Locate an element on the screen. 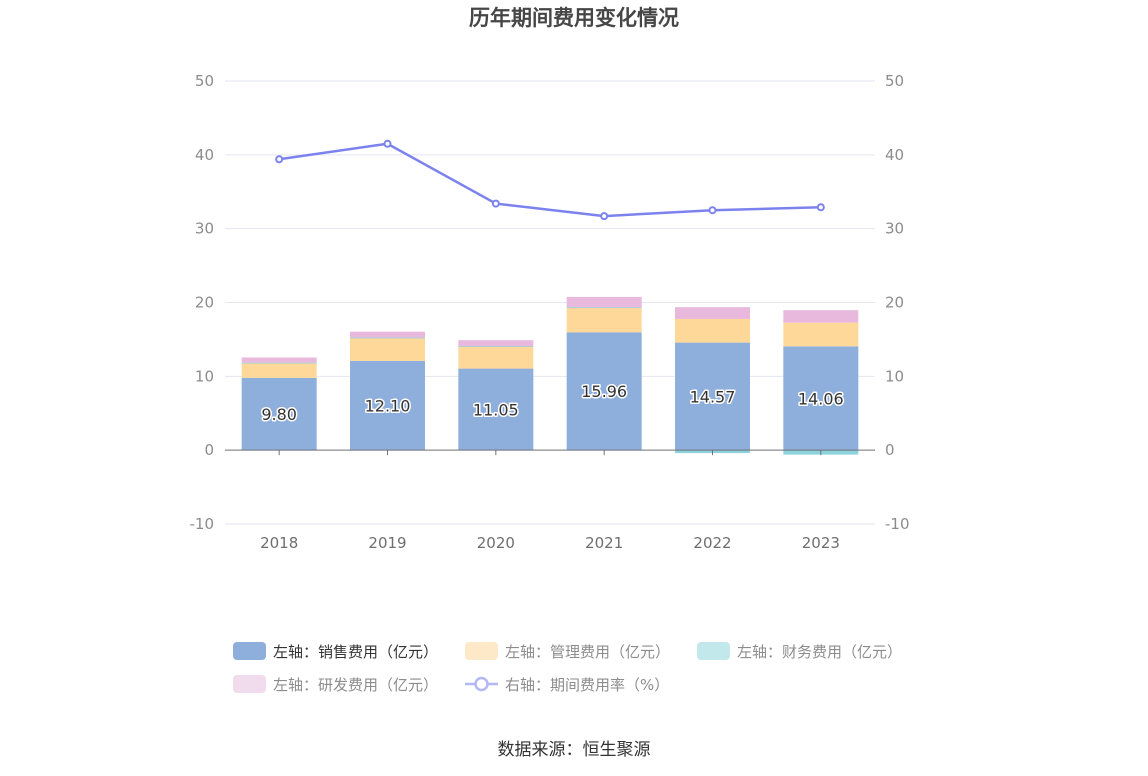 This screenshot has width=1148, height=776. x-axis-label: 2018 is located at coordinates (279, 543).